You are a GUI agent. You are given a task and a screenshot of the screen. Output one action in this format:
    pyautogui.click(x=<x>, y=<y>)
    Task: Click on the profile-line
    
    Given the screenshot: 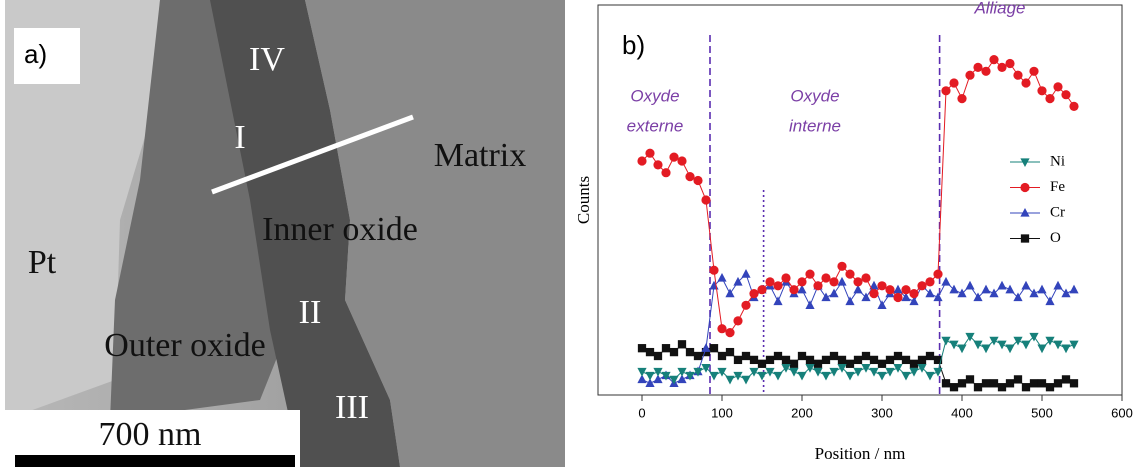 What is the action you would take?
    pyautogui.click(x=312, y=154)
    